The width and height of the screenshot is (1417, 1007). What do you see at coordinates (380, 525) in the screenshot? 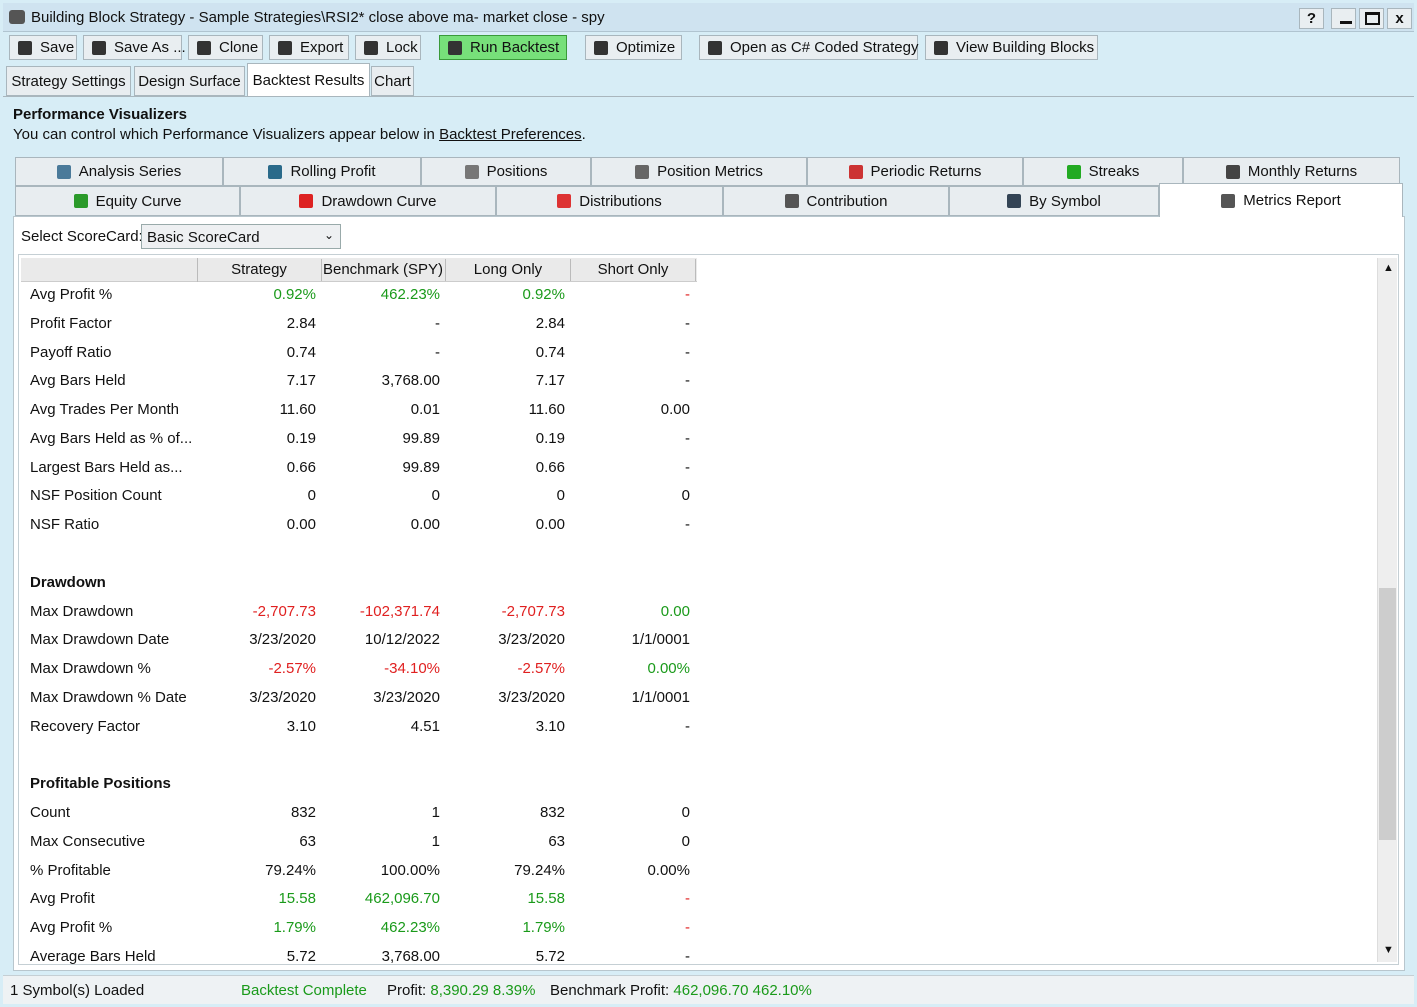
I see `metric-value: 0.00` at bounding box center [380, 525].